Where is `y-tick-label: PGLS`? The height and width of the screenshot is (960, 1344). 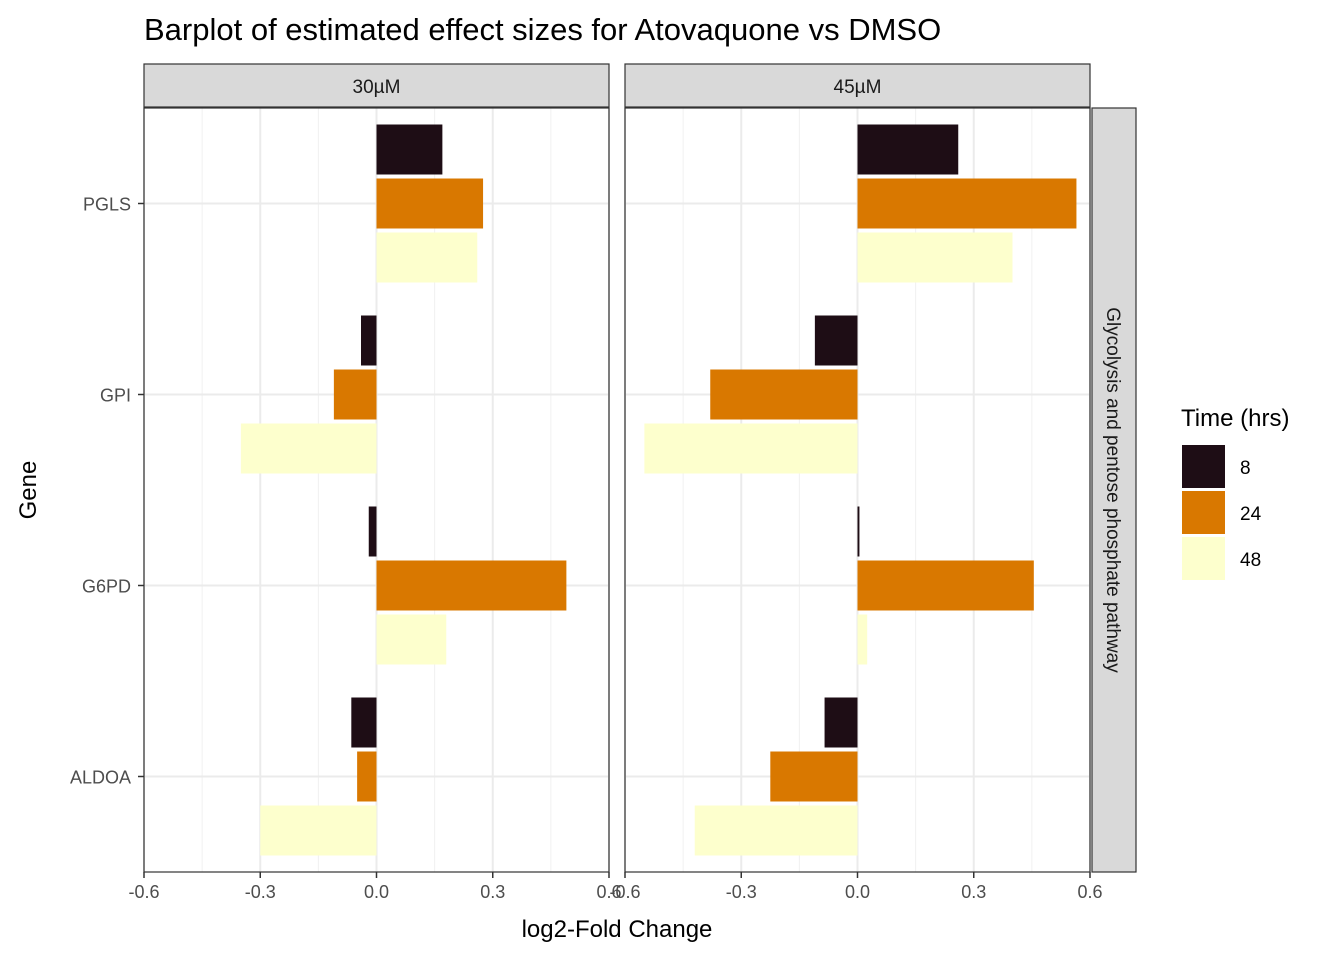
y-tick-label: PGLS is located at coordinates (107, 205).